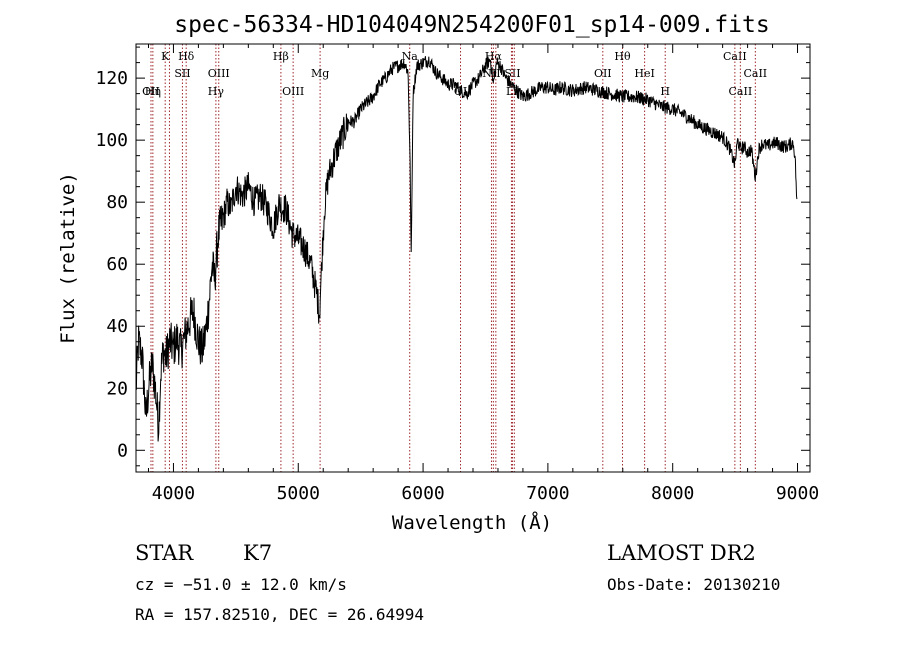  Describe the element at coordinates (320, 73) in the screenshot. I see `line-marker-label: Mg` at that location.